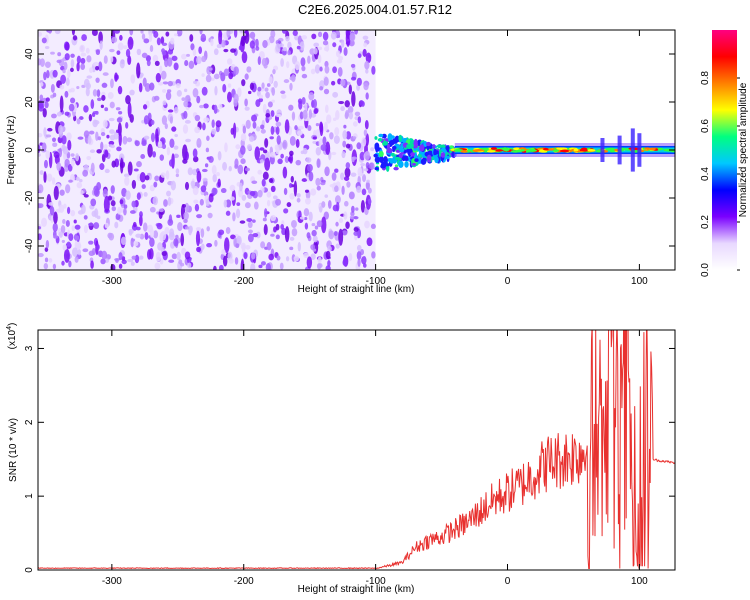 The image size is (750, 600). I want to click on y-tick-label: 2, so click(29, 422).